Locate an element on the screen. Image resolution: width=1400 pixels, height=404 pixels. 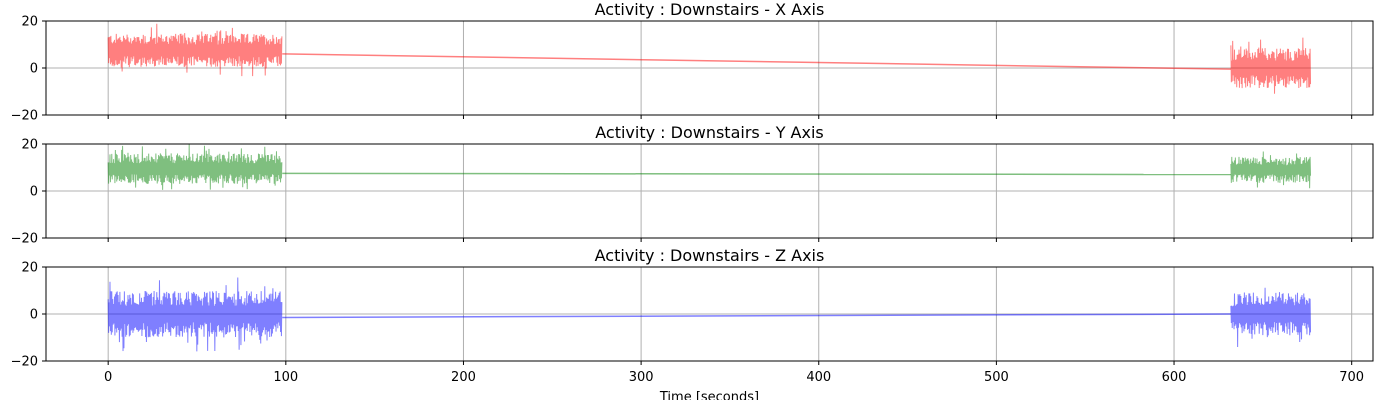
x-tick-label: 600 is located at coordinates (1174, 377).